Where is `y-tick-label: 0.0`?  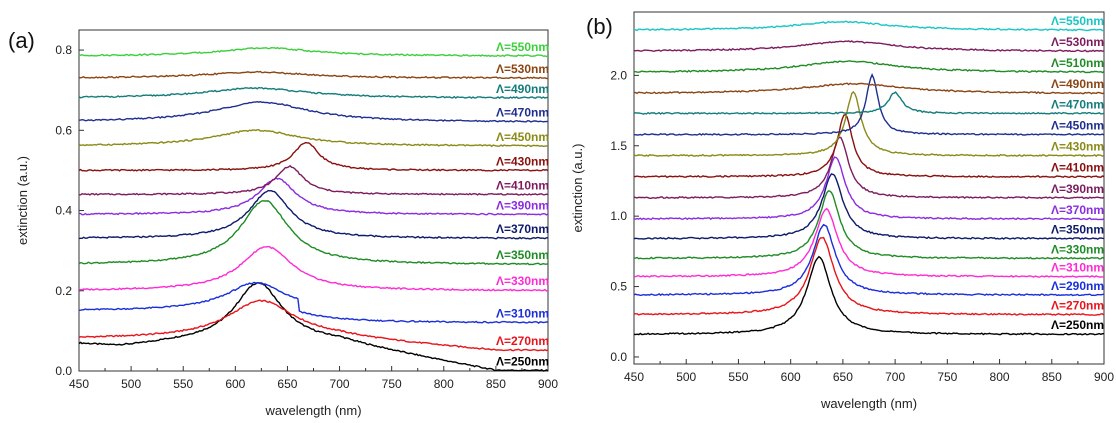
y-tick-label: 0.0 is located at coordinates (63, 371).